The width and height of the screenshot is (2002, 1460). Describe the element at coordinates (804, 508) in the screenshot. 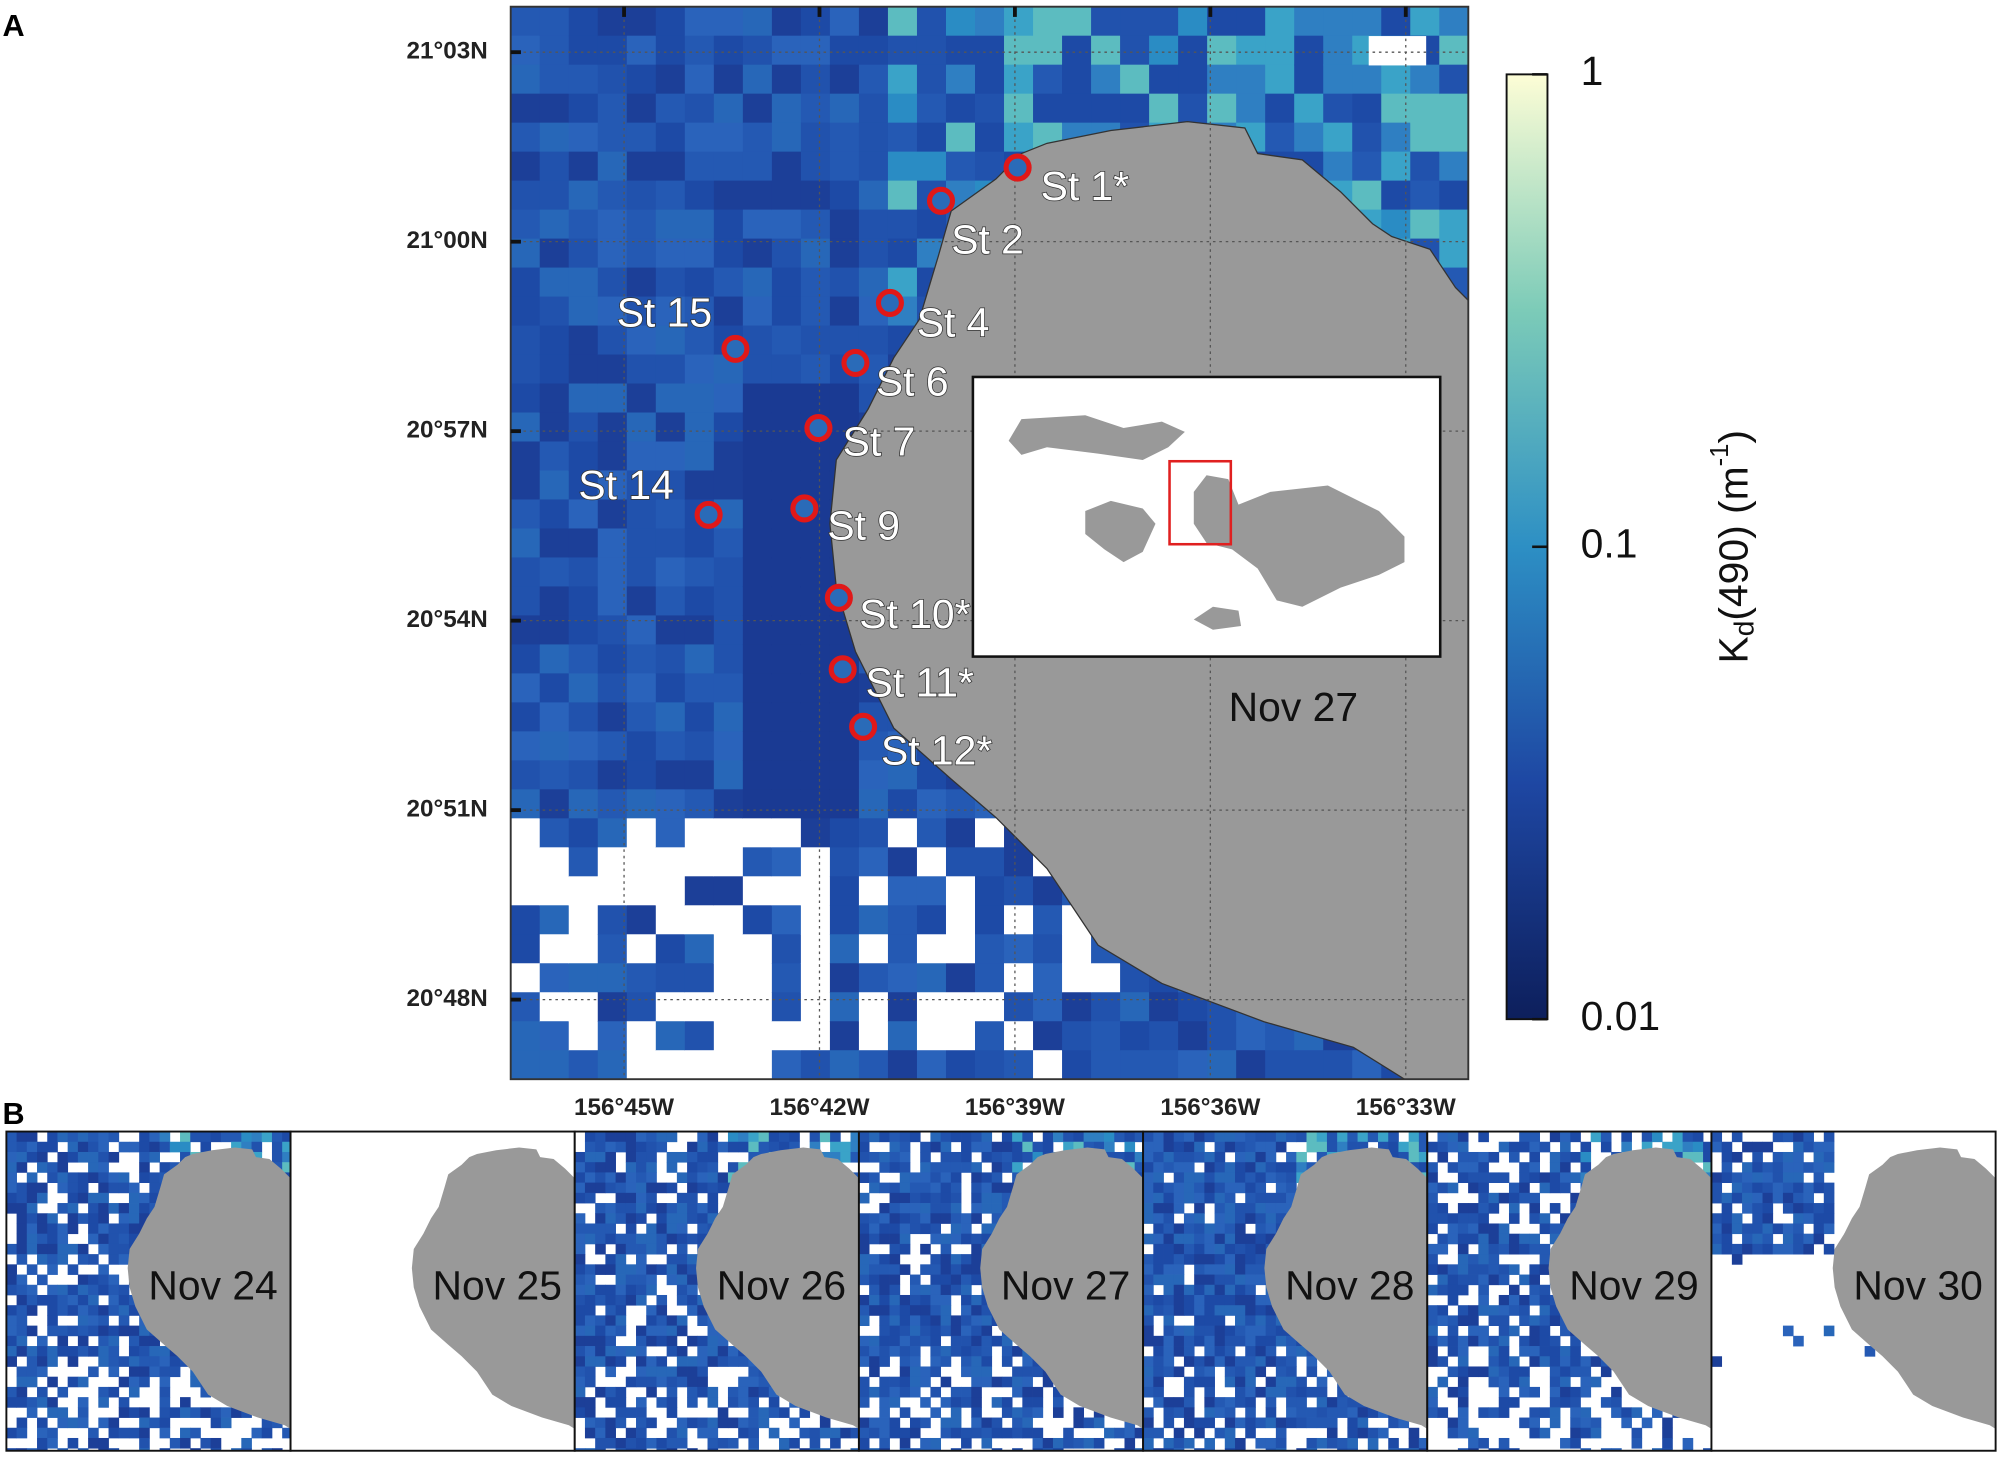

I see `station-marker` at that location.